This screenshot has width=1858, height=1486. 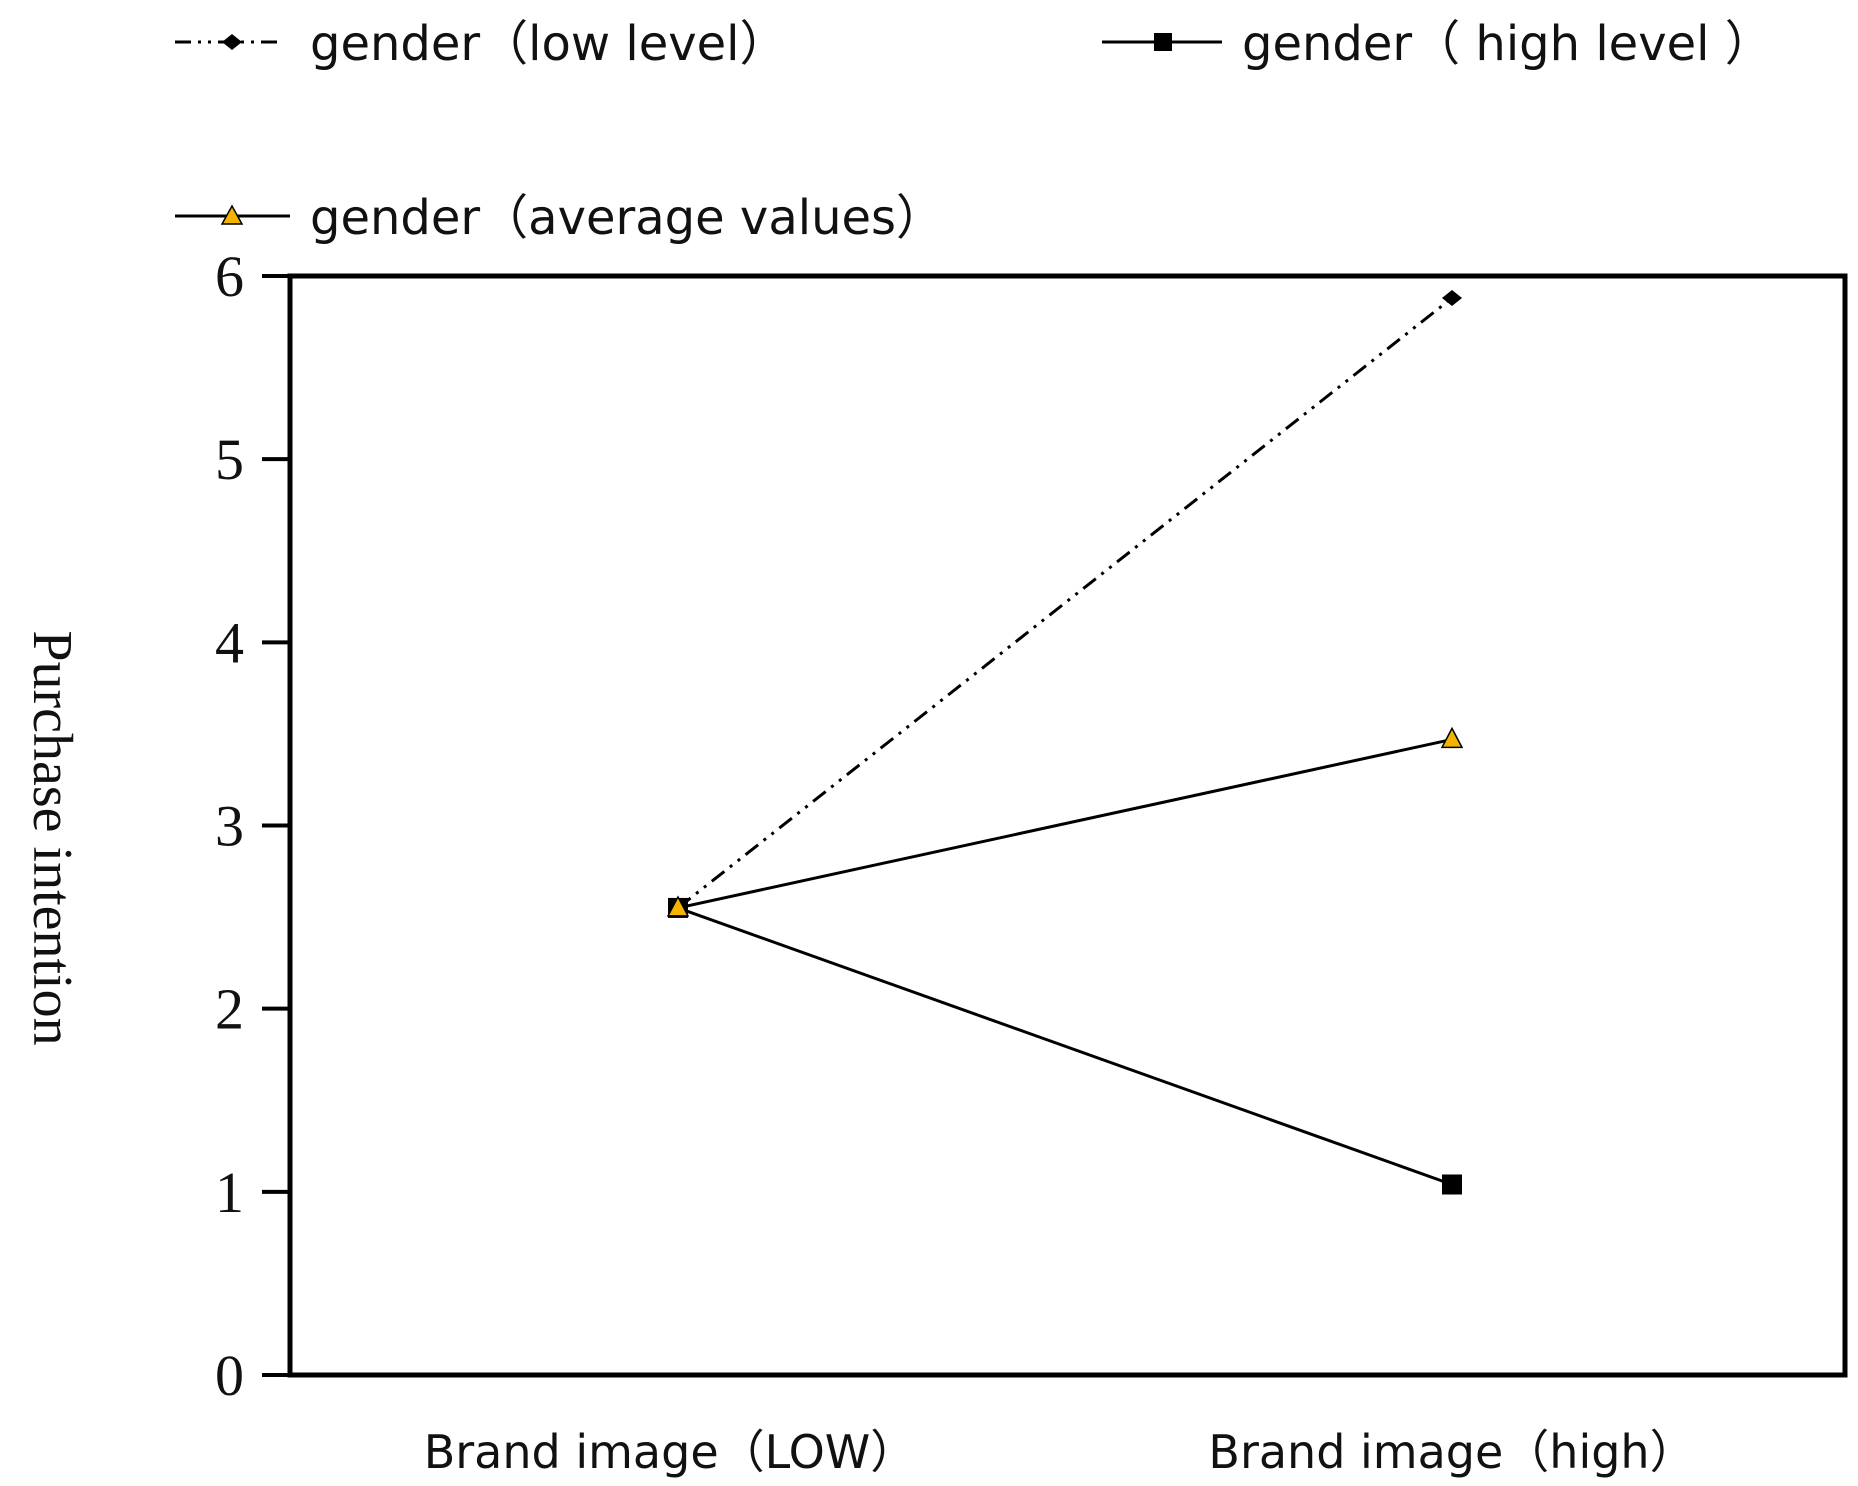 I want to click on legend-label-high-level: gender（ high level ）, so click(x=1507, y=44).